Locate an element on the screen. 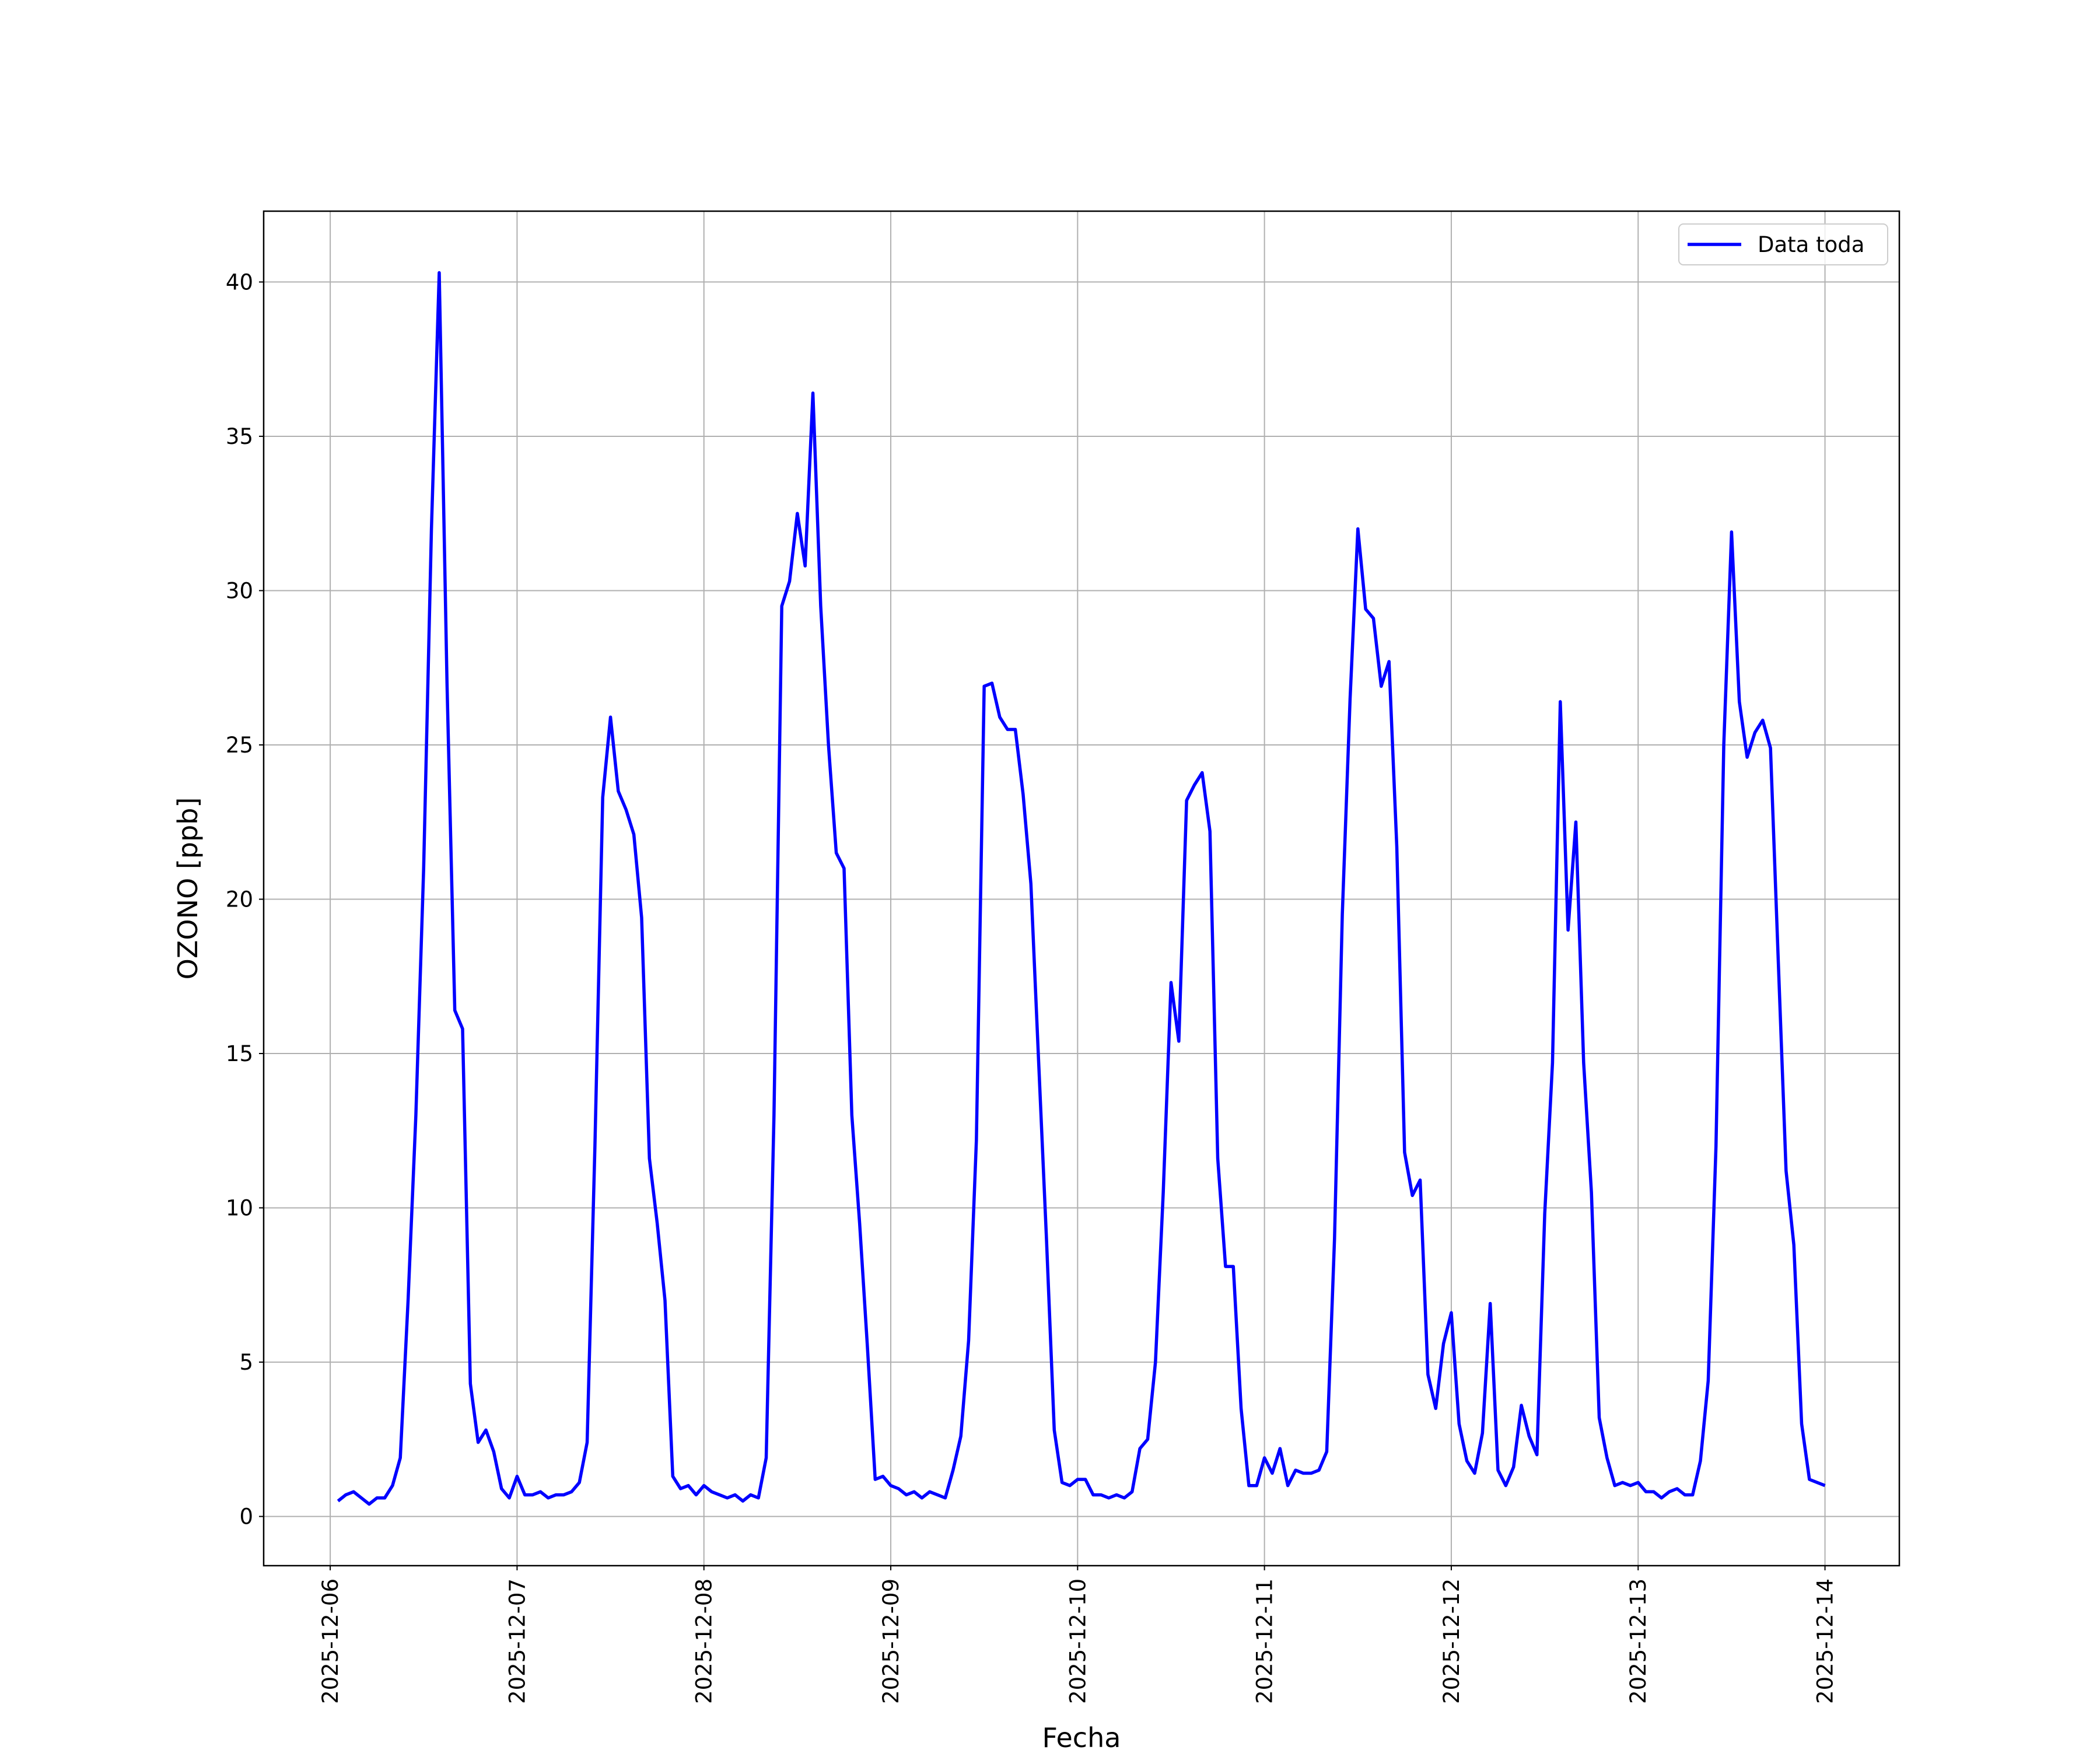 This screenshot has width=2100, height=1750. y-tick-label: 25 is located at coordinates (239, 745).